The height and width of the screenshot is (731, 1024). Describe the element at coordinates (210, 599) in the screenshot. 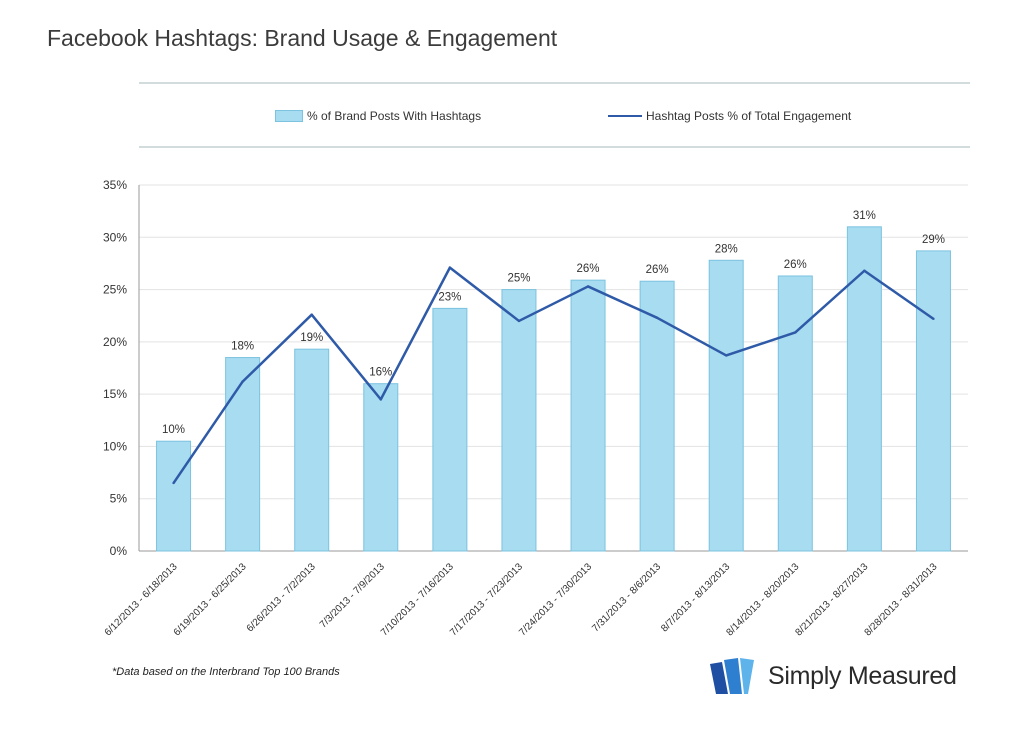

I see `x-tick-label: 6/19/2013 - 6/25/2013` at that location.